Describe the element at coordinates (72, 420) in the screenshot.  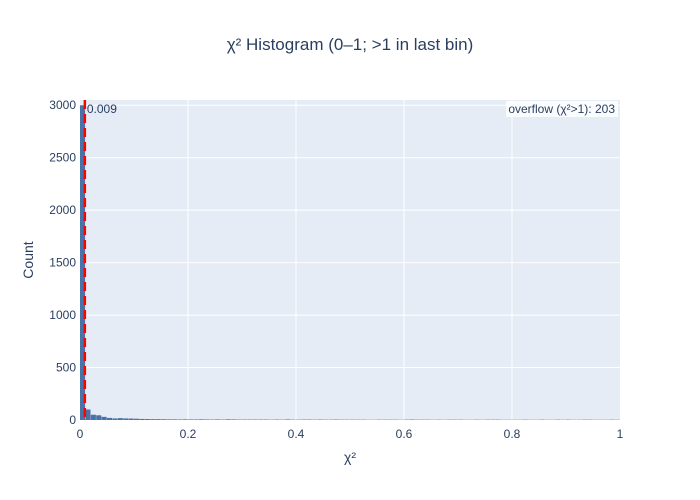
I see `y-tick-label: 0` at that location.